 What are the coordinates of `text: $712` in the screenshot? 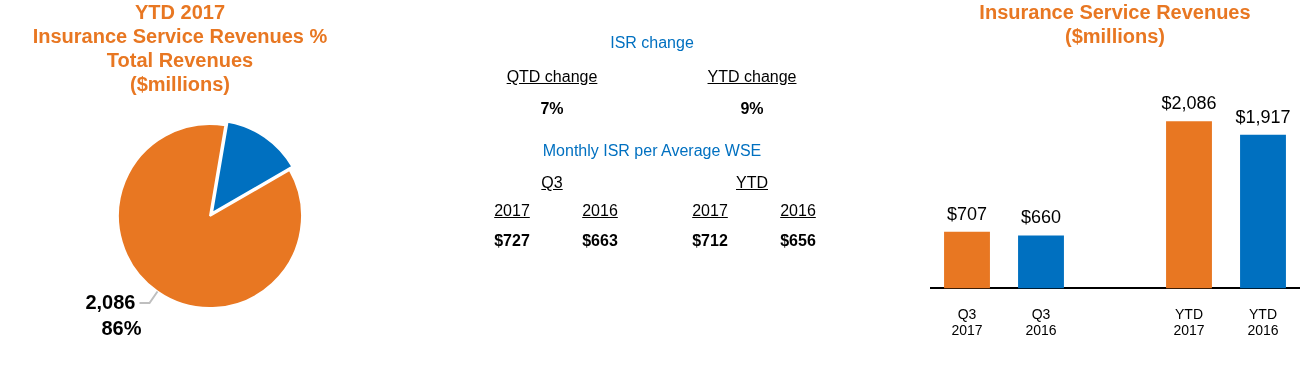 It's located at (710, 241).